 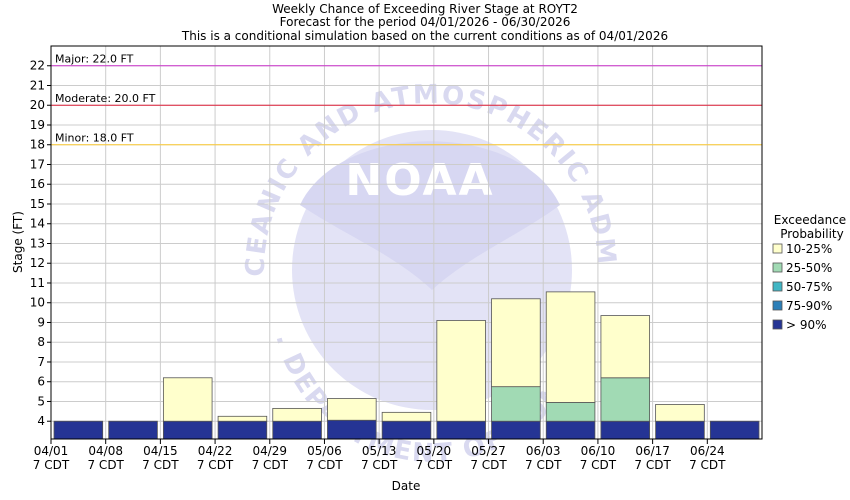 What do you see at coordinates (51, 465) in the screenshot?
I see `x-tick-sublabel-0: 7 CDT` at bounding box center [51, 465].